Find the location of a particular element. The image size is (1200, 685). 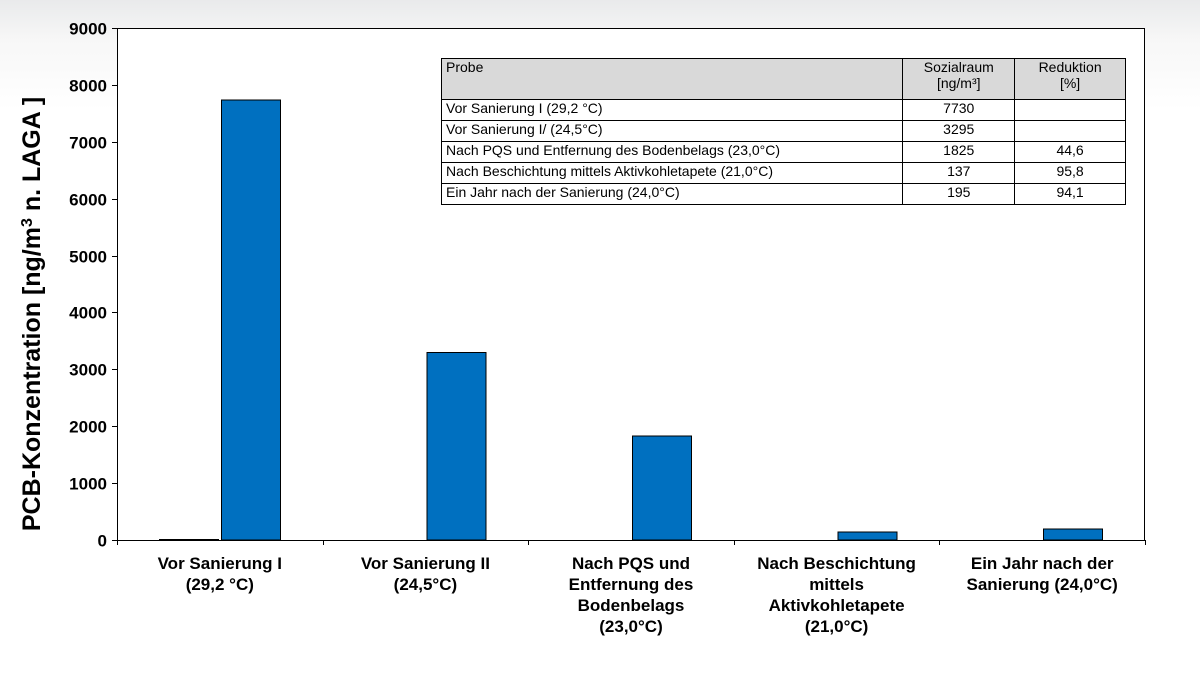

header-probe: Probe is located at coordinates (672, 79).